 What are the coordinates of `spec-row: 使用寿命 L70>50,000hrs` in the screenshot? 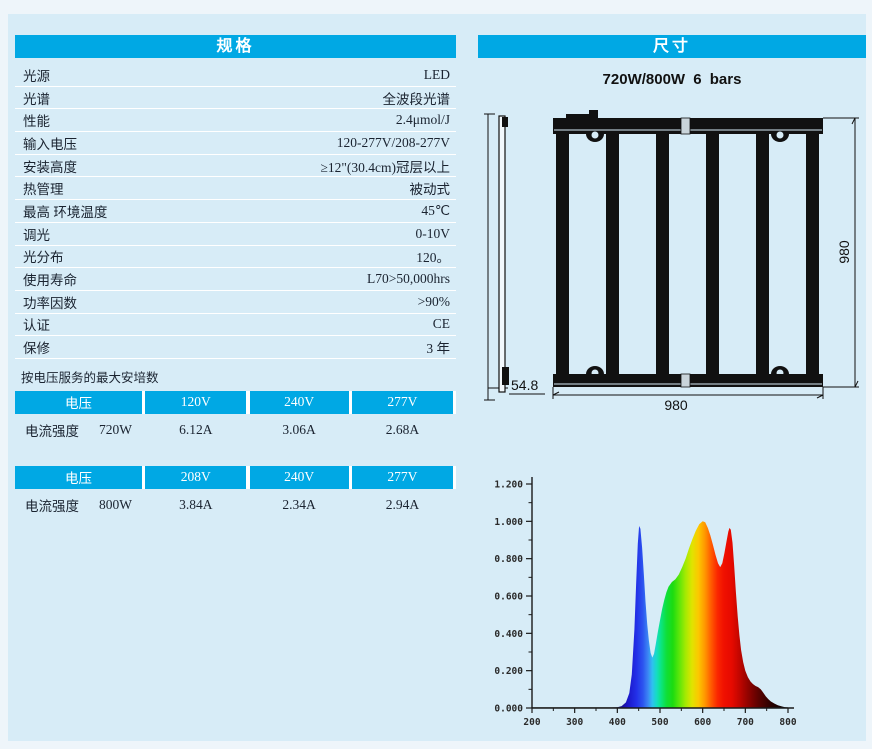 It's located at (235, 279).